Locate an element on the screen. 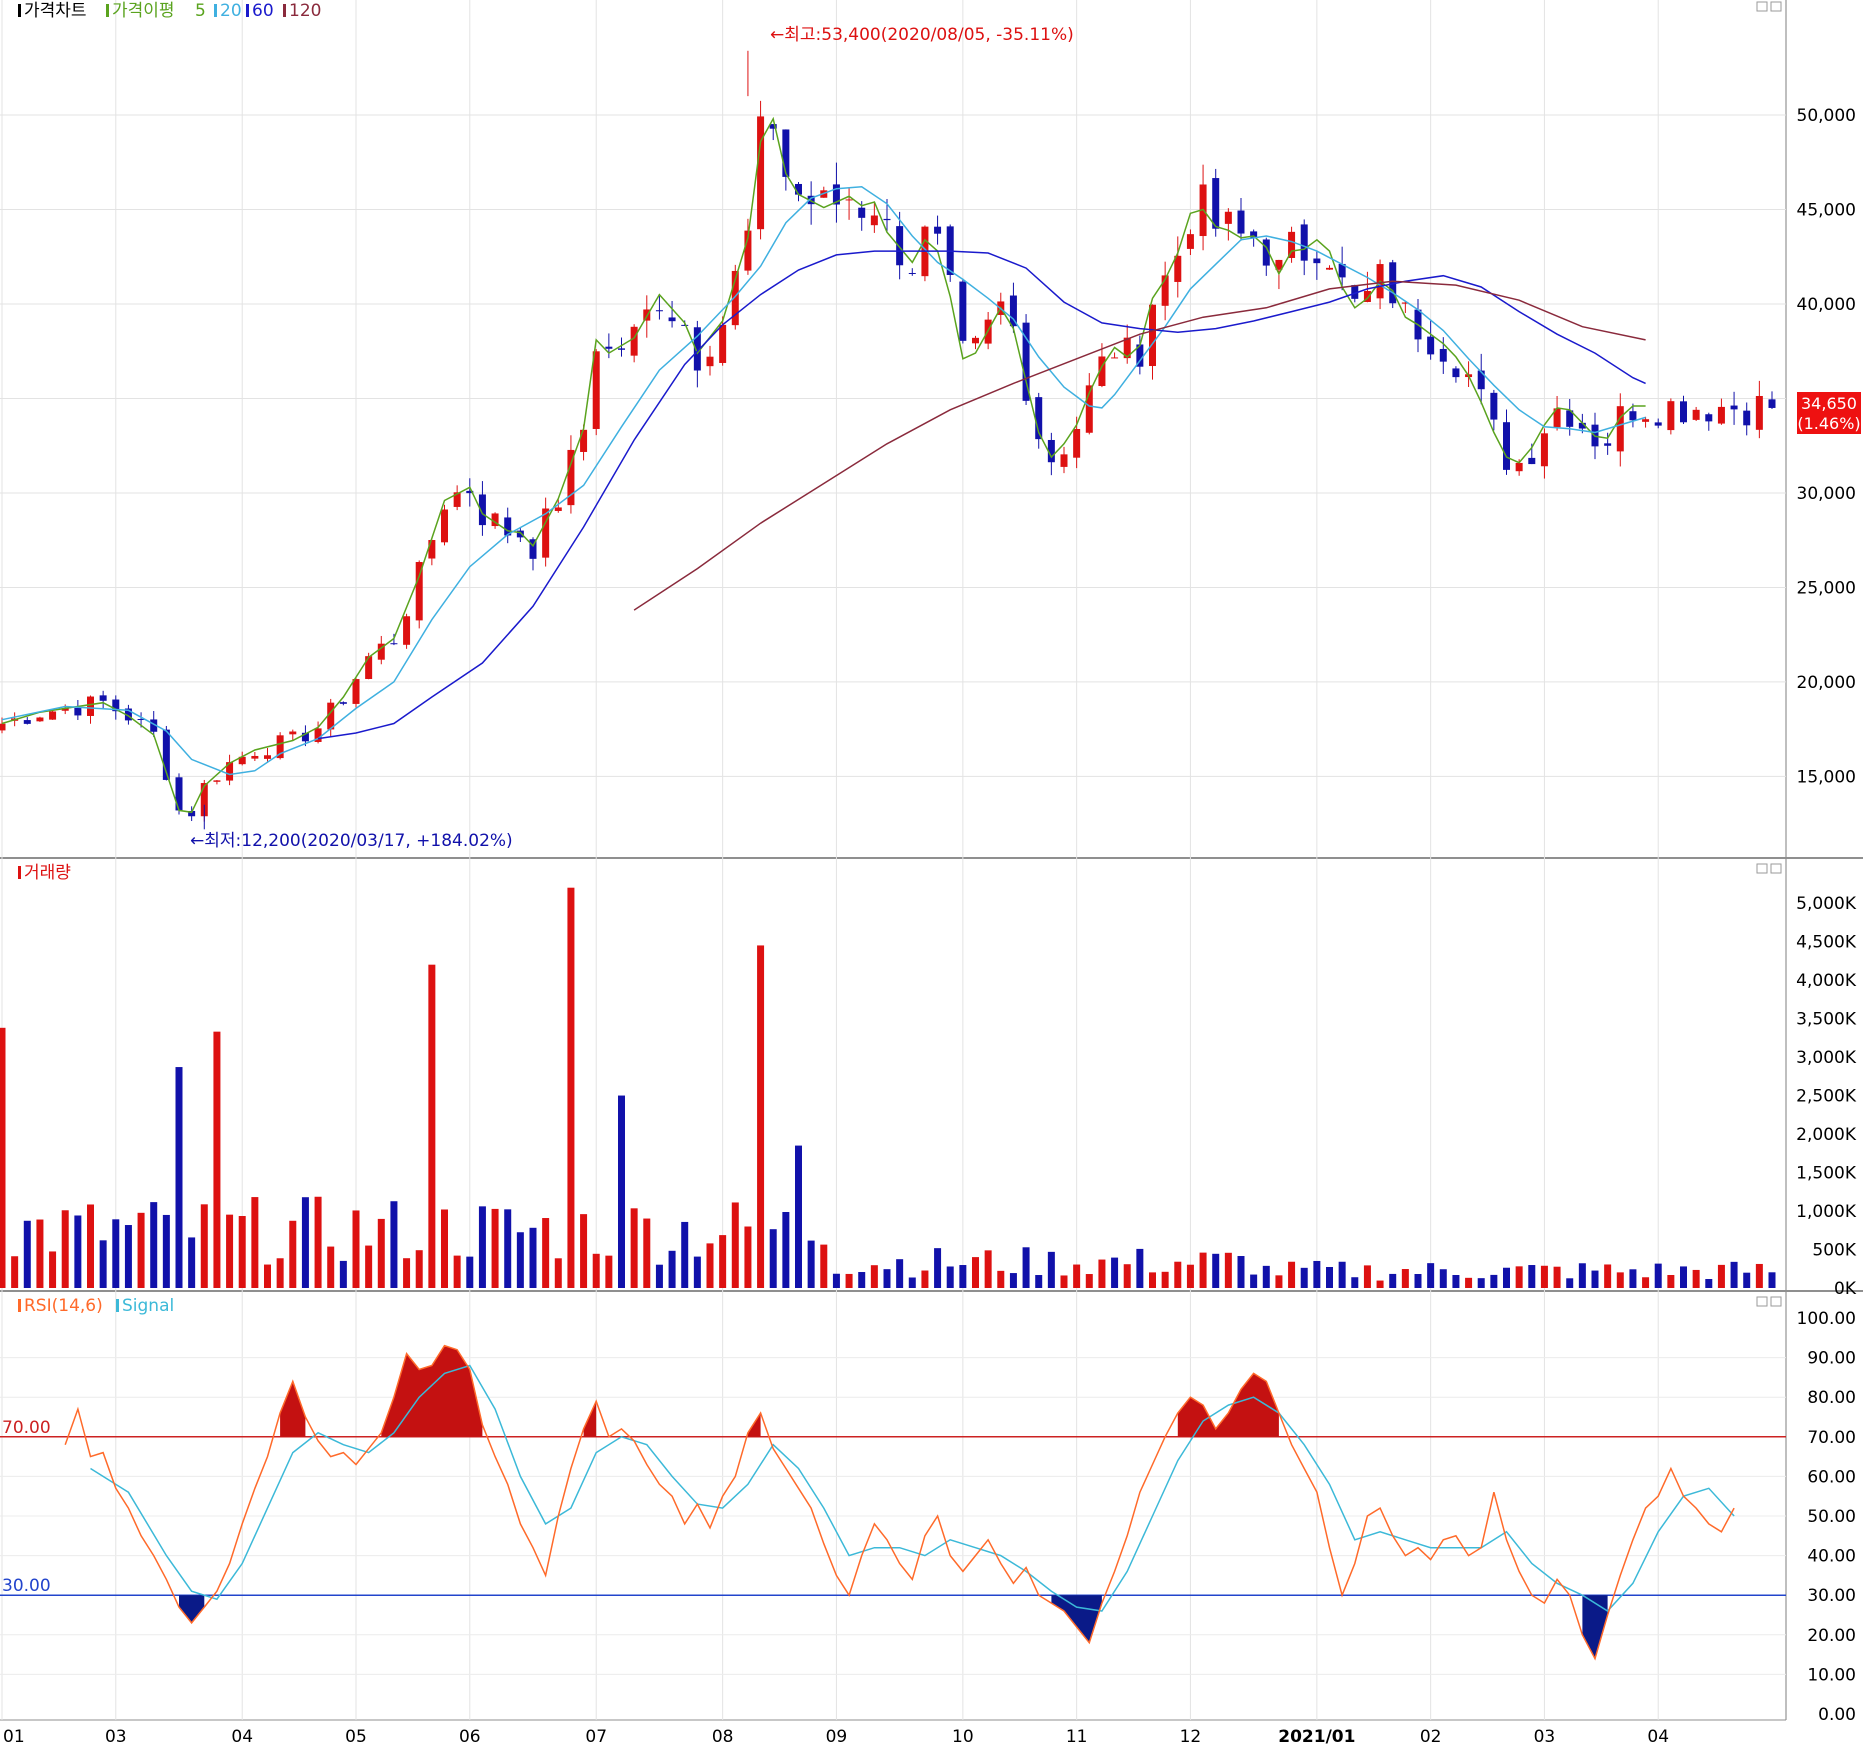 This screenshot has height=1752, width=1863. price-tick-label: 20,000 is located at coordinates (1826, 683).